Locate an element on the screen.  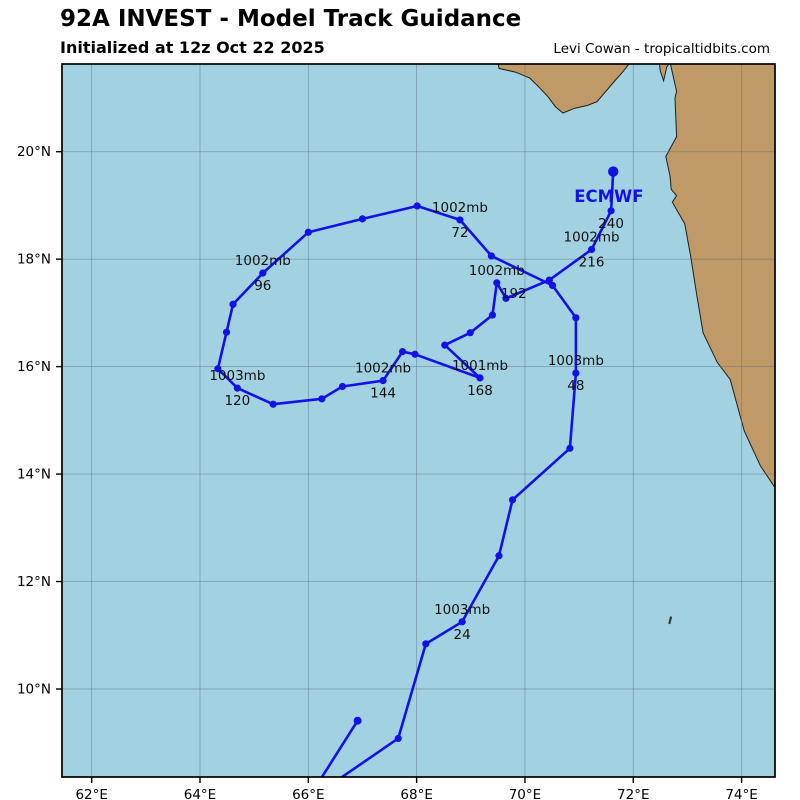
forecast-hour-label: 168 is located at coordinates (480, 391).